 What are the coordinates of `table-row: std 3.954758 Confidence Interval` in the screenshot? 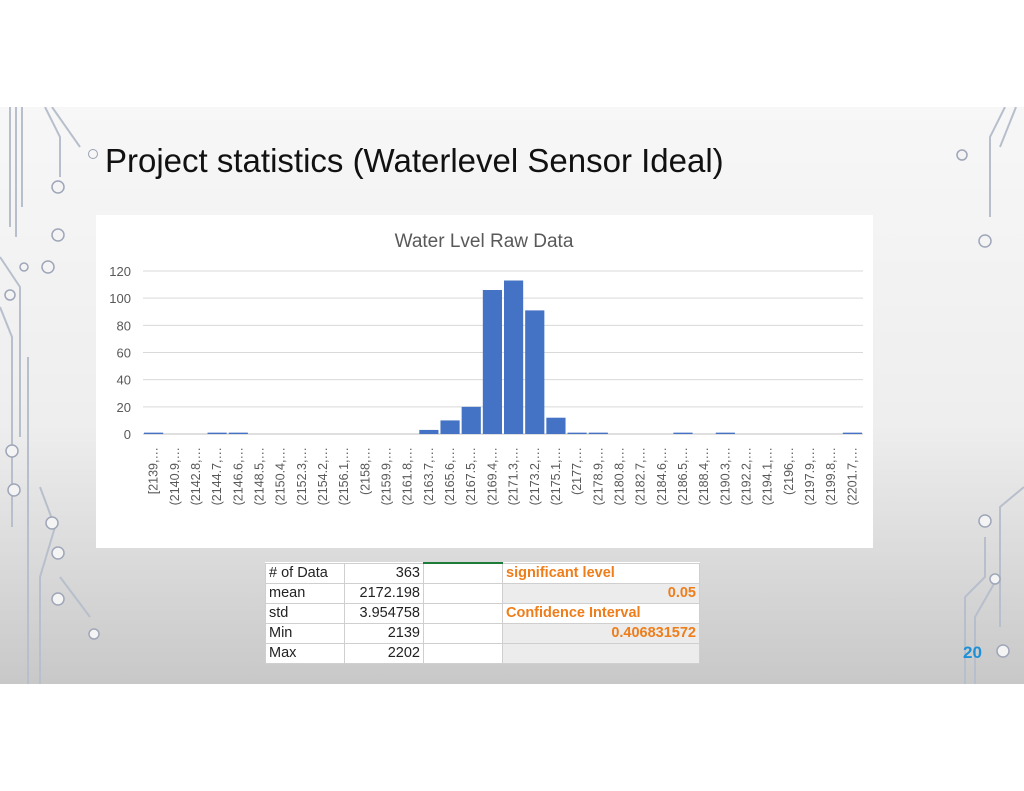 It's located at (482, 613).